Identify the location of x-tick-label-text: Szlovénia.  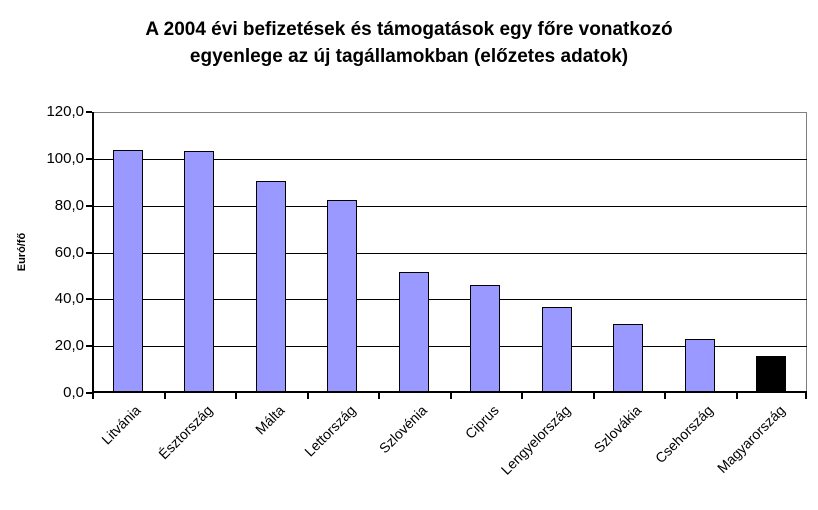
(403, 429).